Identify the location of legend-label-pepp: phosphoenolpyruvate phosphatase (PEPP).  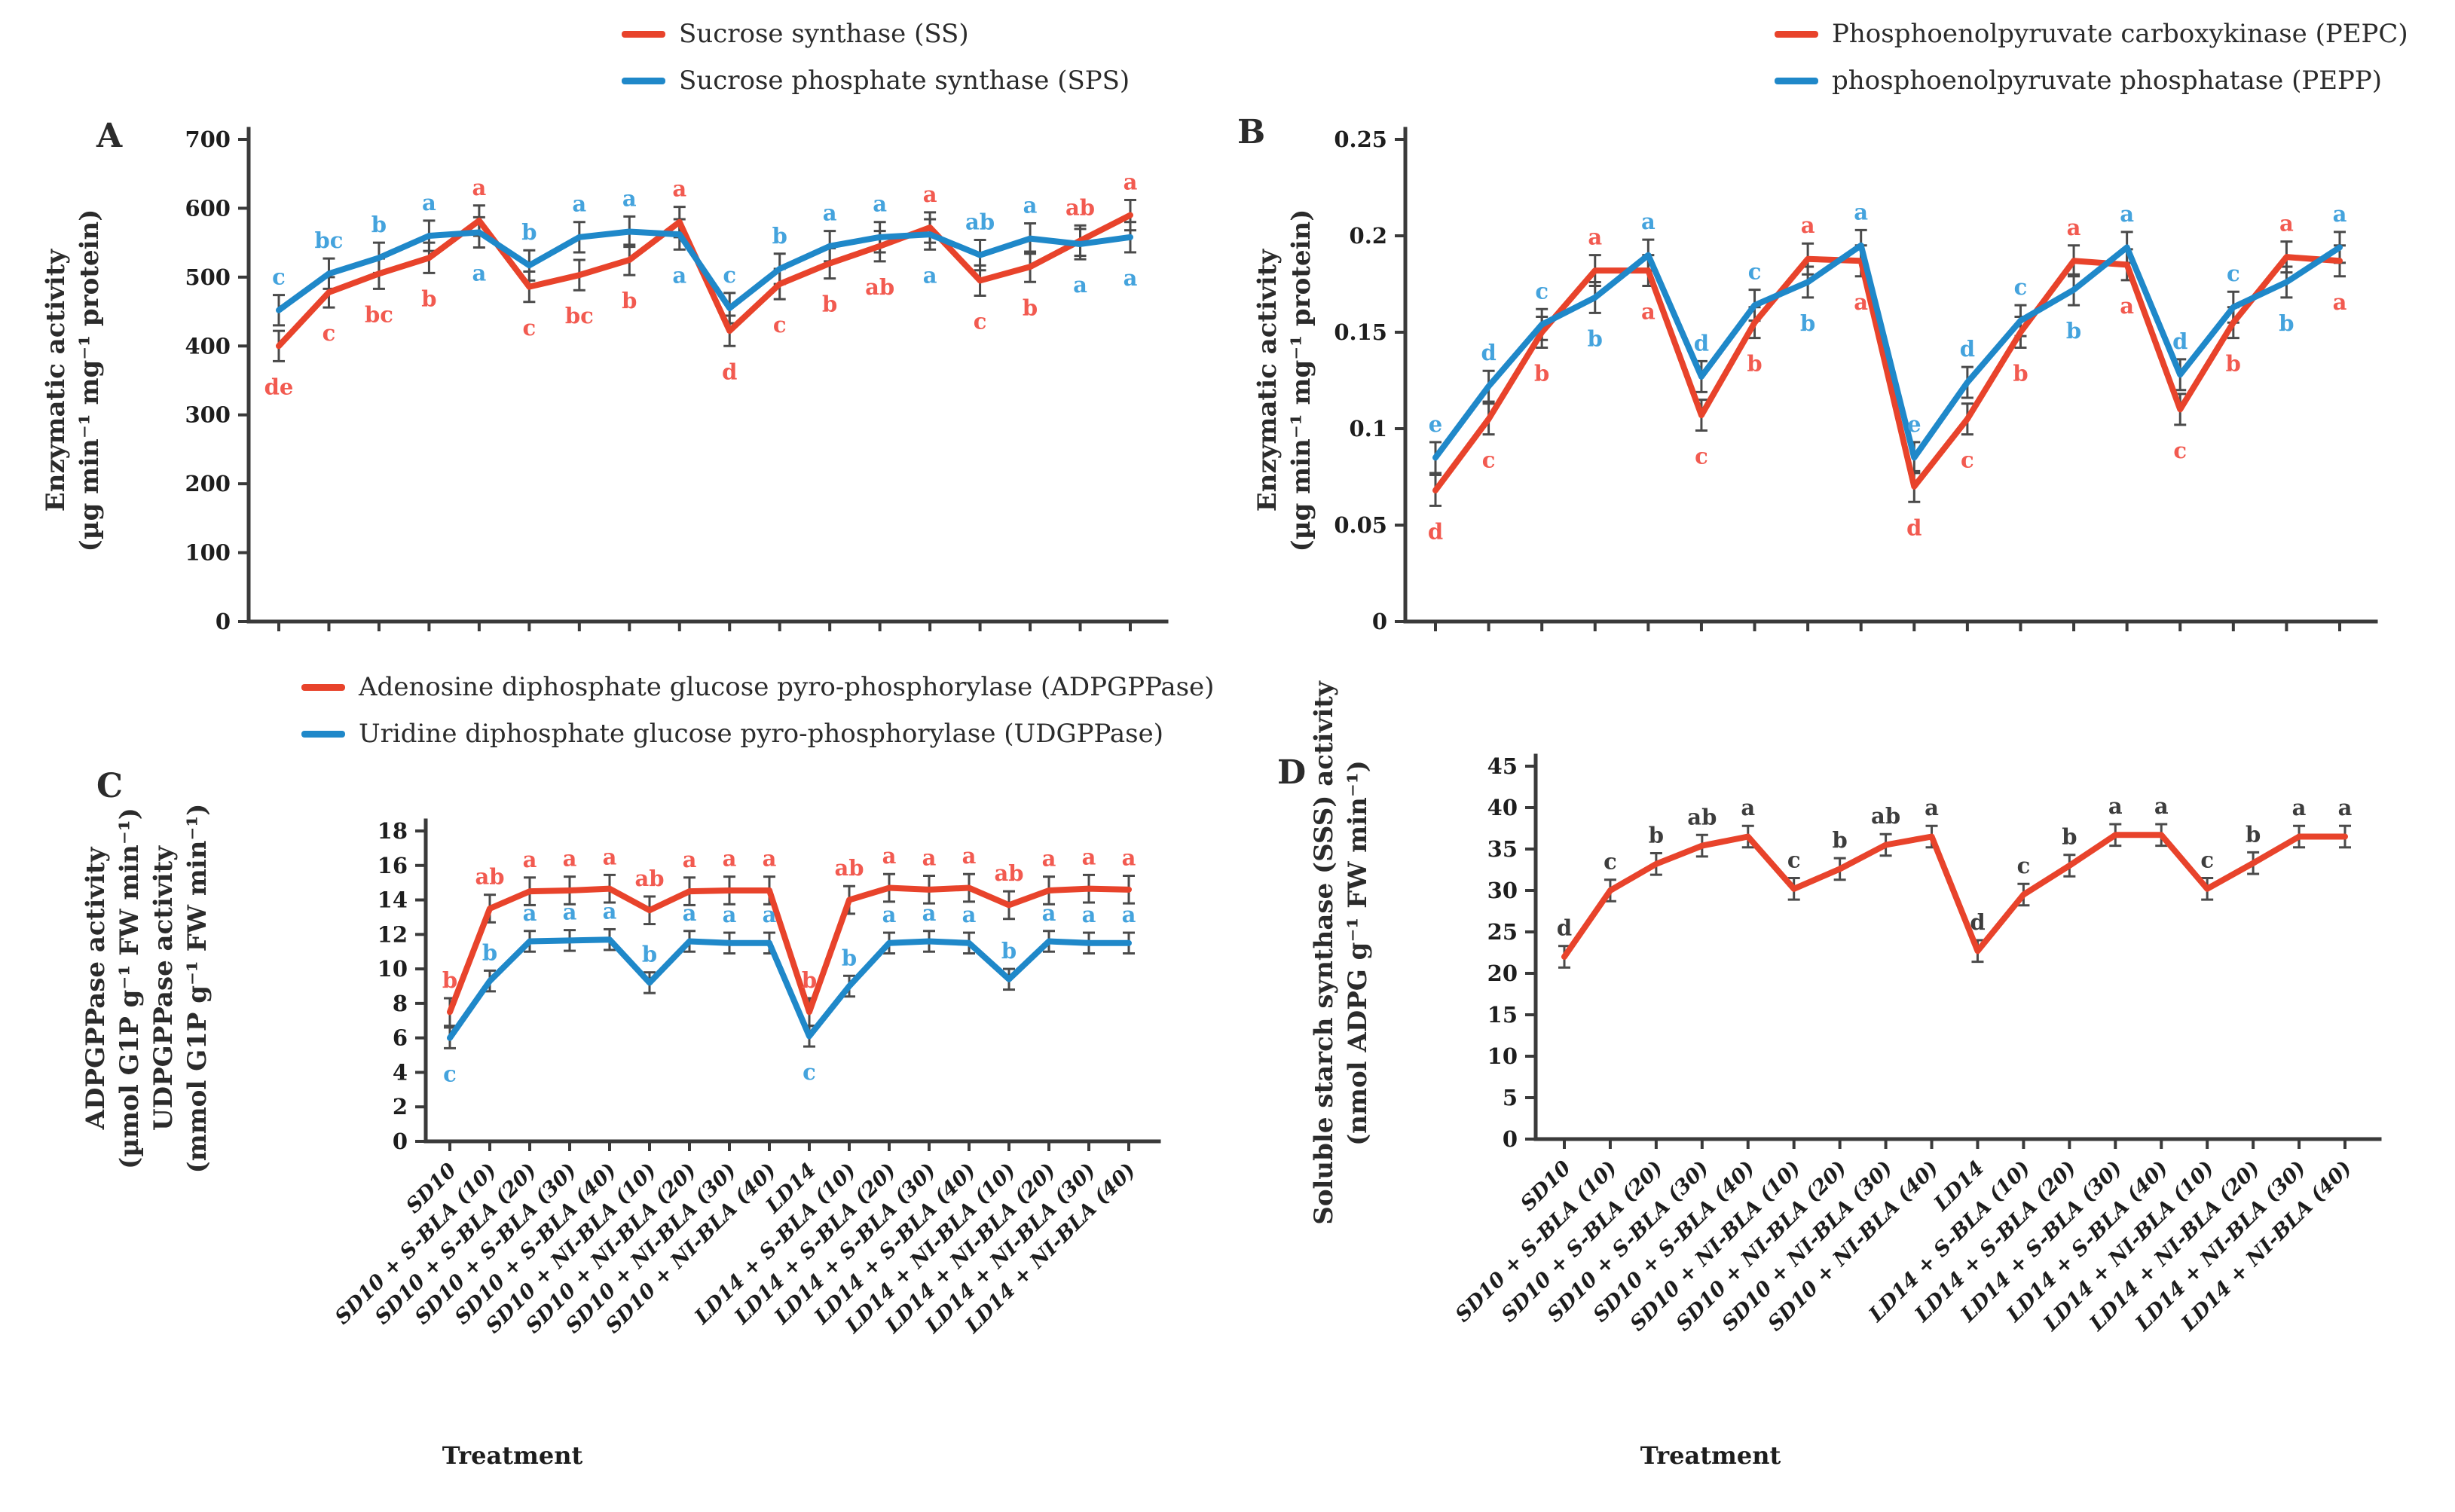
(2107, 81).